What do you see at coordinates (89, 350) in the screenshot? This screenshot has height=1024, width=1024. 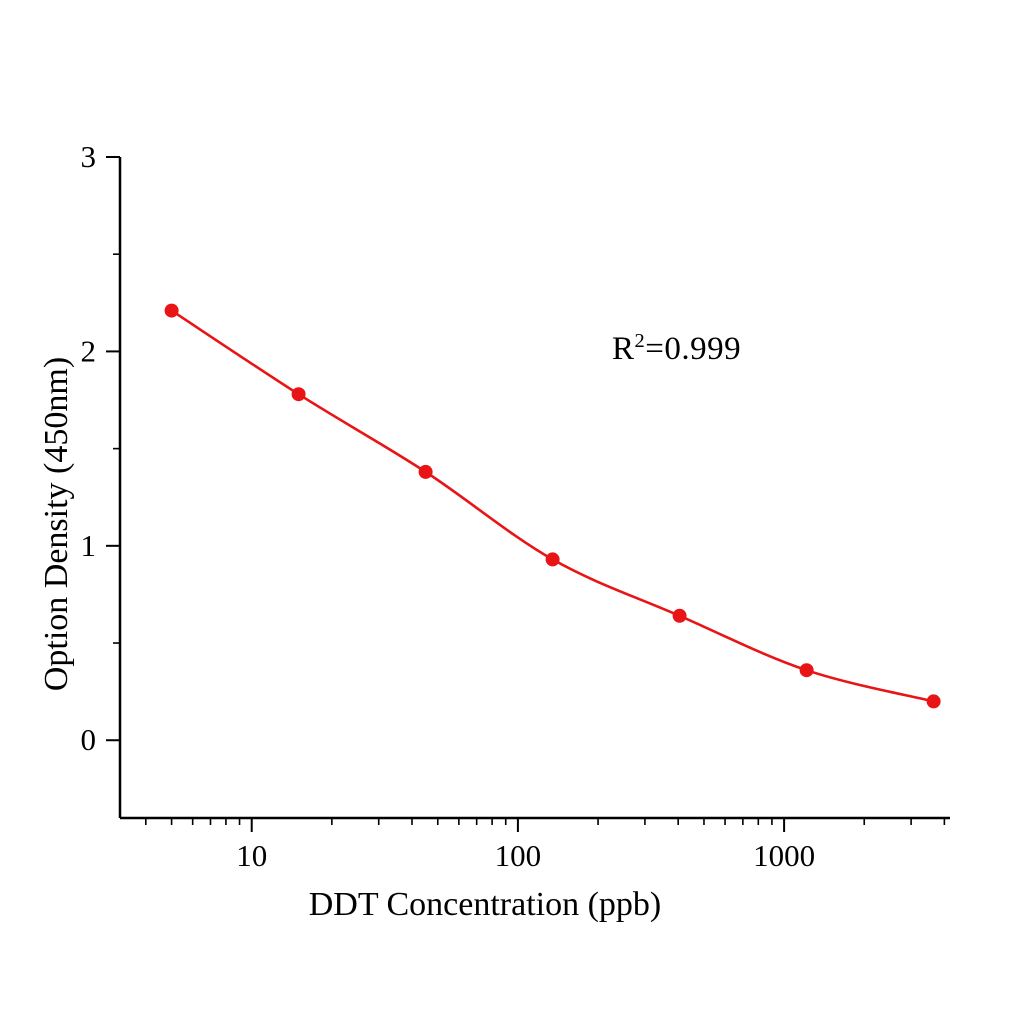 I see `y-tick-label: 2` at bounding box center [89, 350].